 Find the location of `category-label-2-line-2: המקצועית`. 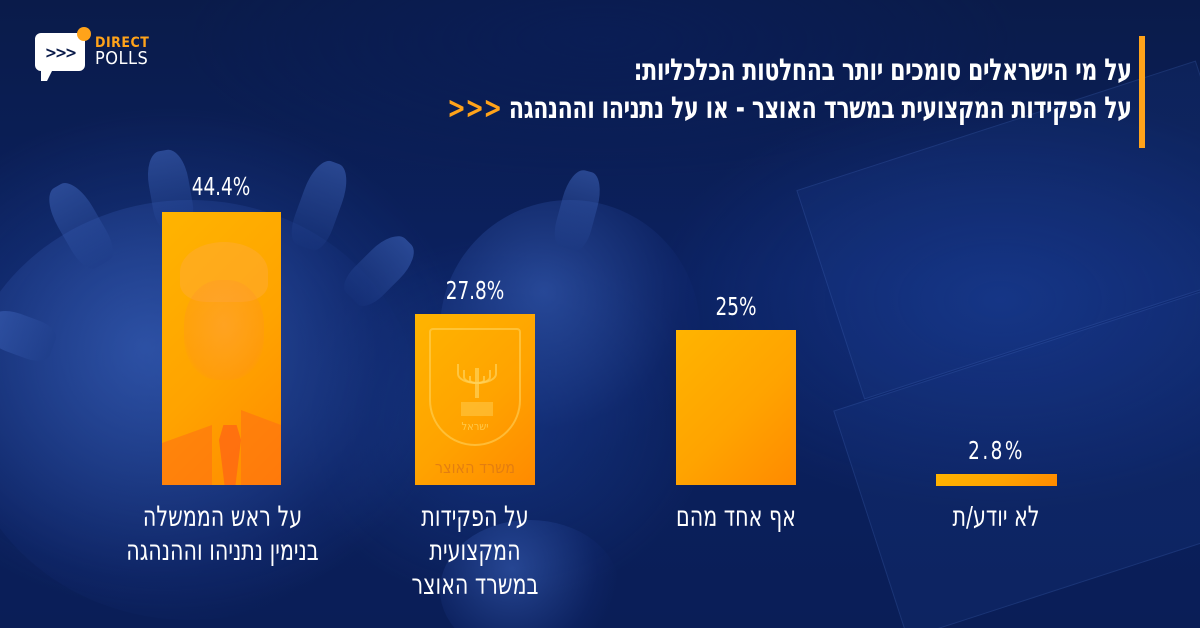

category-label-2-line-2: המקצועית is located at coordinates (475, 550).